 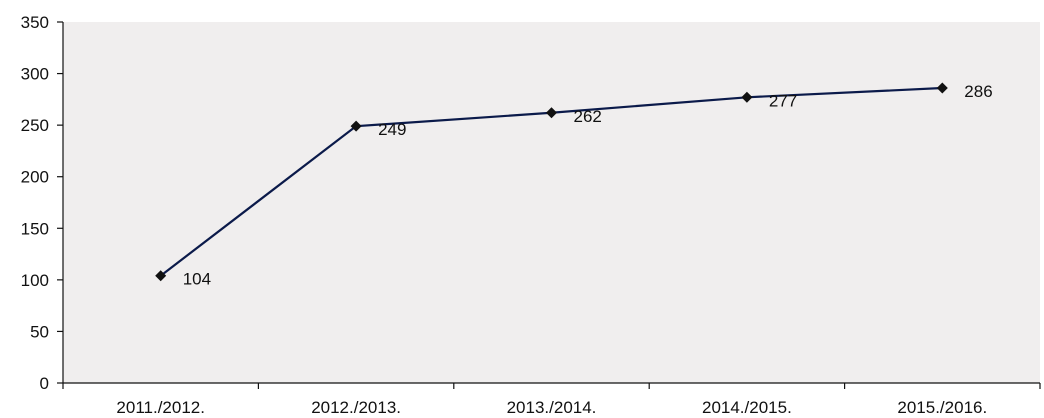 I want to click on y-tick-label: 100, so click(x=35, y=280).